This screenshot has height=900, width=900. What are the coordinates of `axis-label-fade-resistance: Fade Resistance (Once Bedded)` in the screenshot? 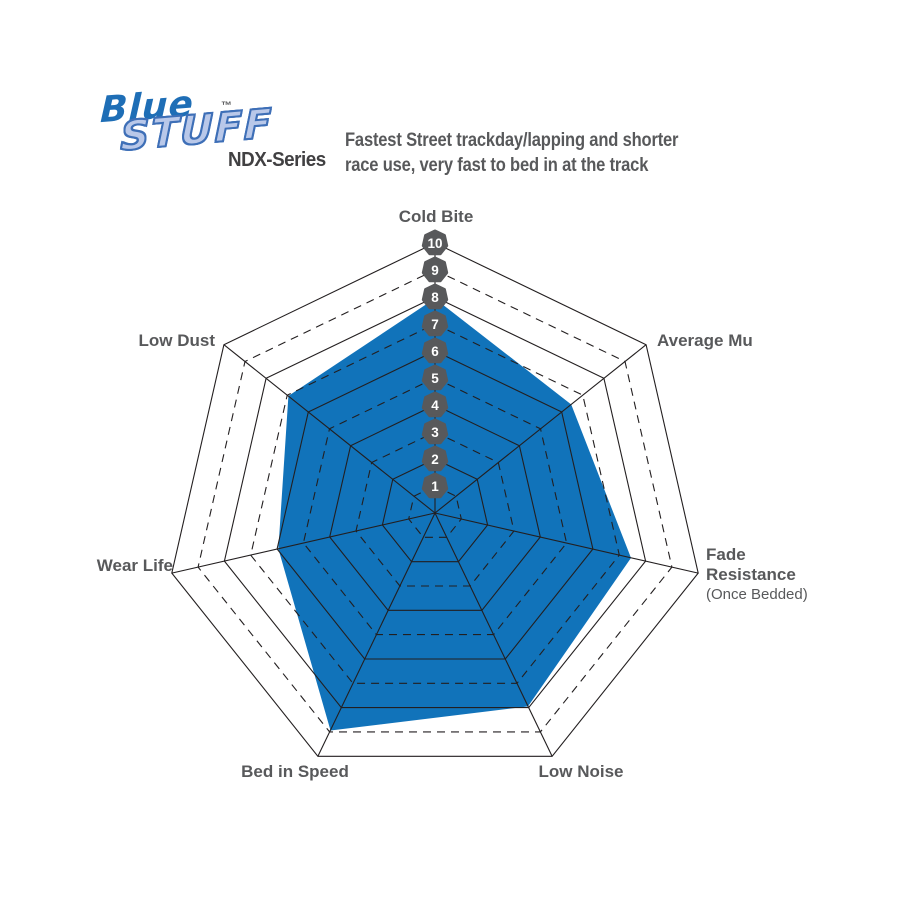 It's located at (762, 575).